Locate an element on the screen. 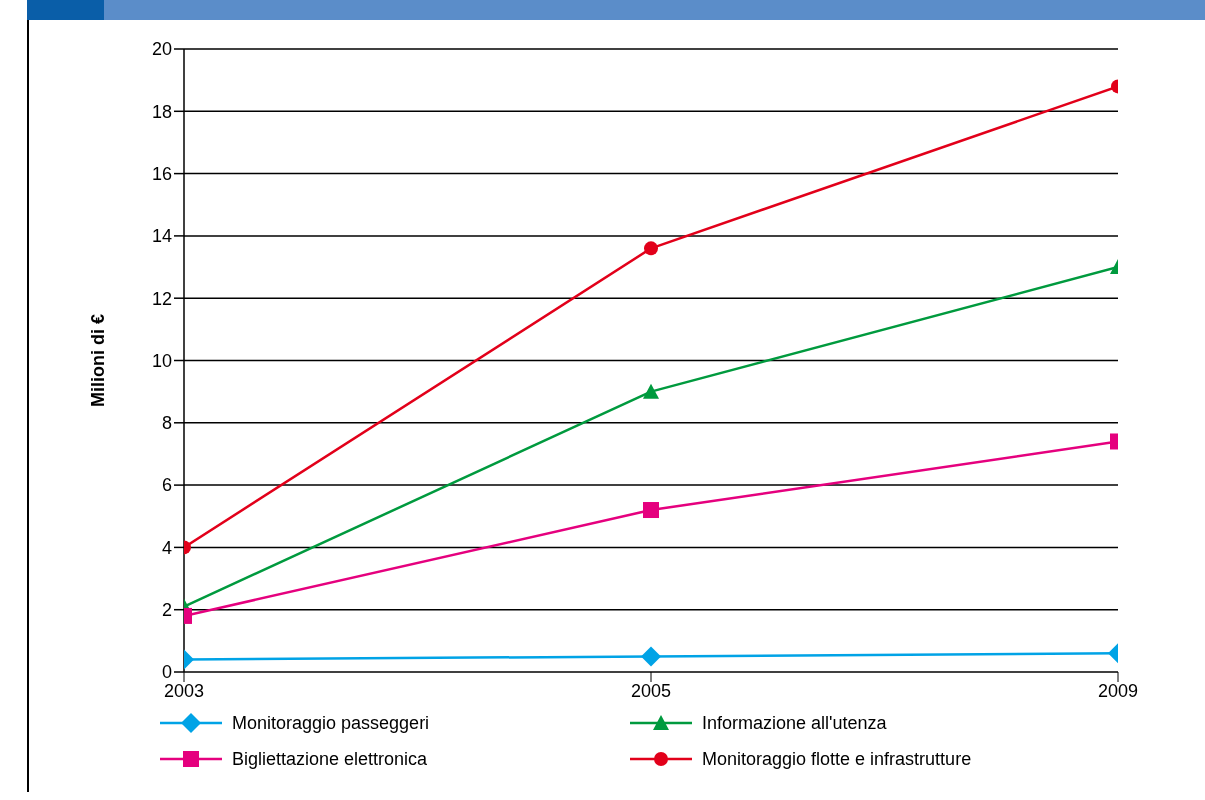 This screenshot has width=1205, height=800. legend-label: Monitoraggio passeggeri is located at coordinates (331, 723).